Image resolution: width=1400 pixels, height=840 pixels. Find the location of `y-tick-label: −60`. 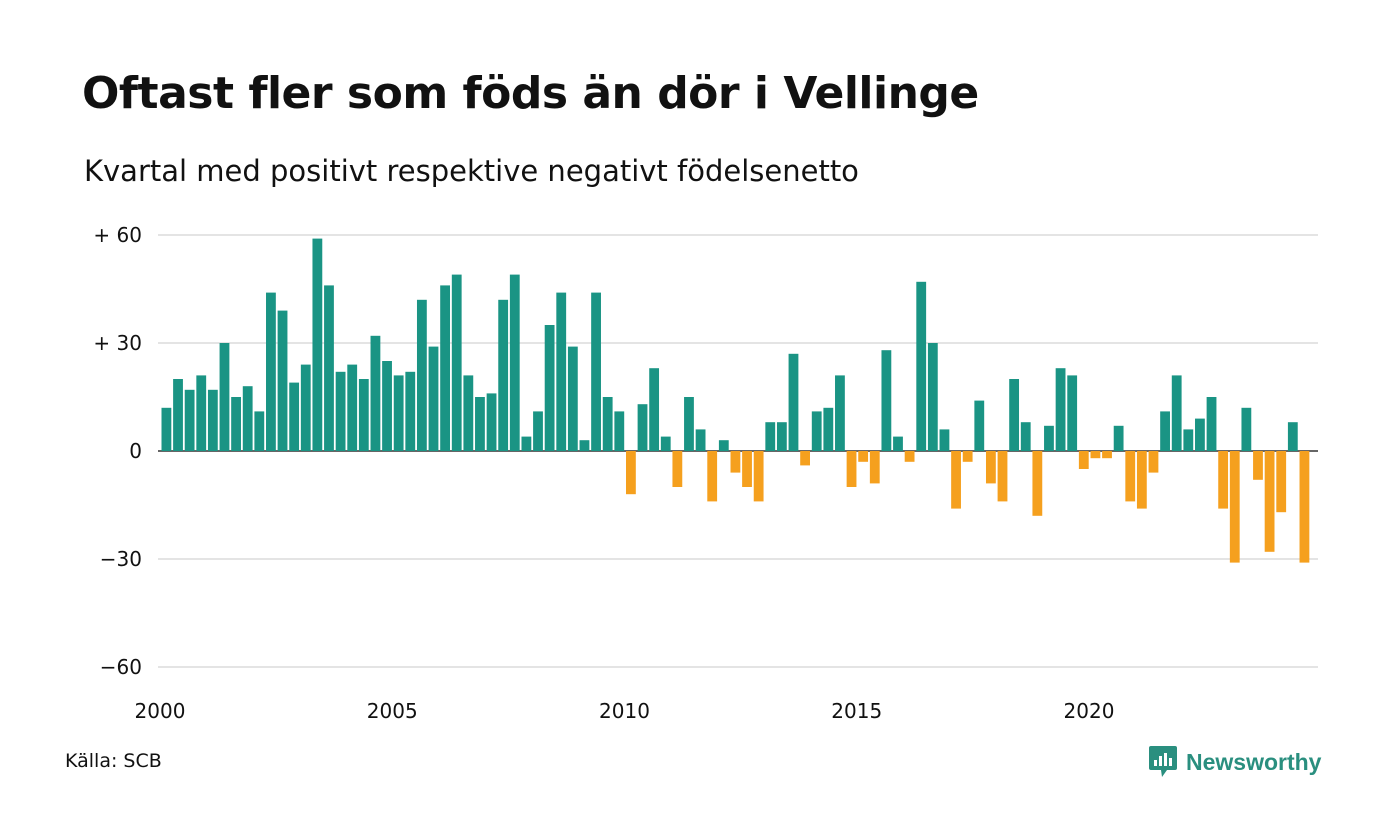

y-tick-label: −60 is located at coordinates (121, 667).